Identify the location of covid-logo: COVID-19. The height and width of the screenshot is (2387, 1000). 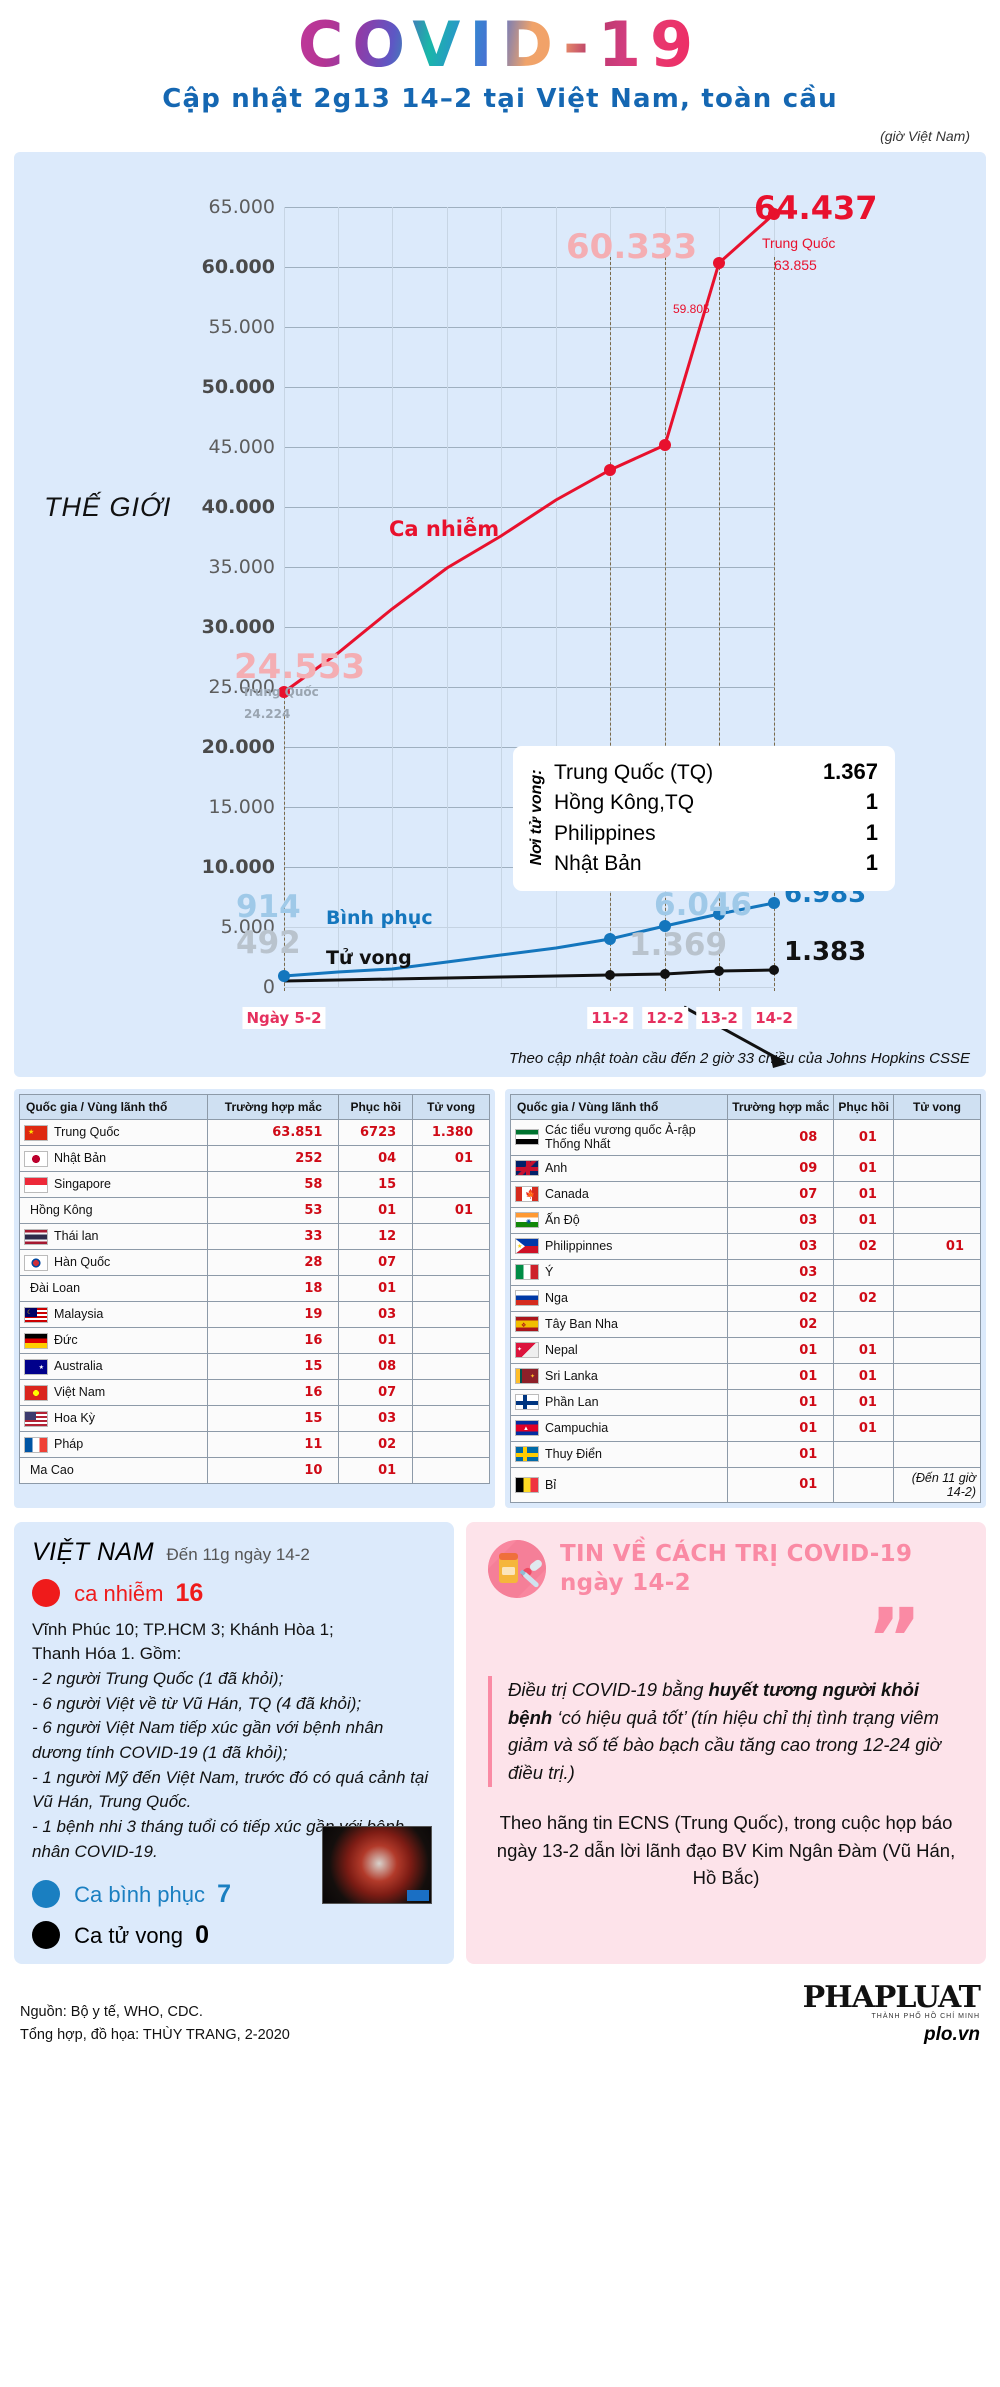
(500, 44).